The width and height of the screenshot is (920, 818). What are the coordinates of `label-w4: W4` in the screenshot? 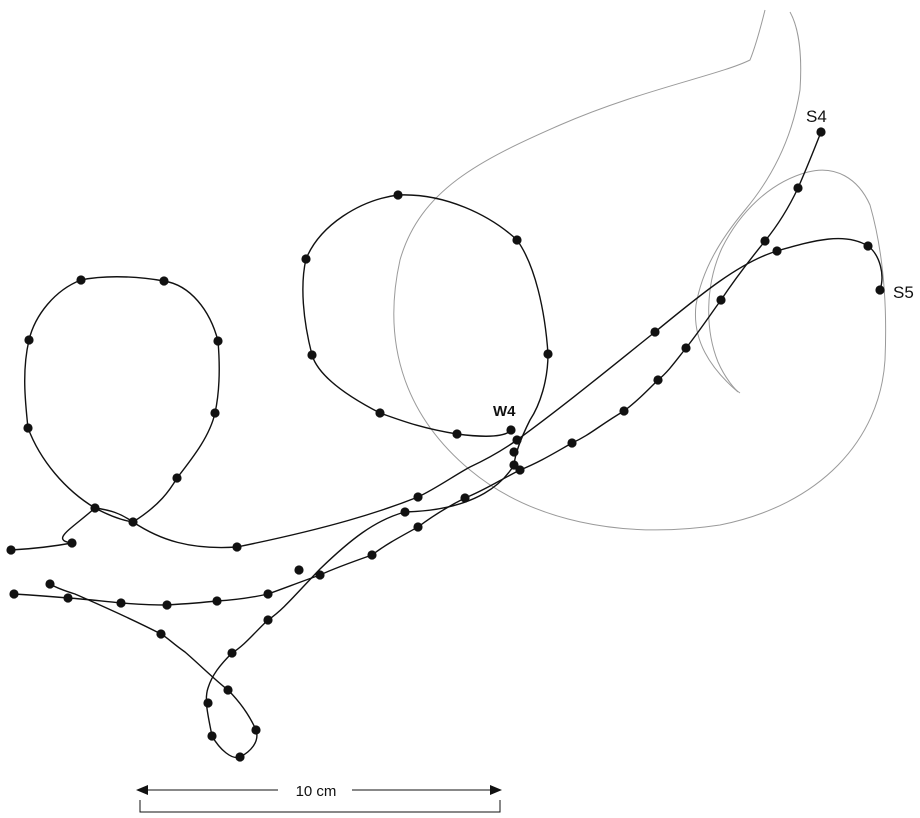 It's located at (504, 411).